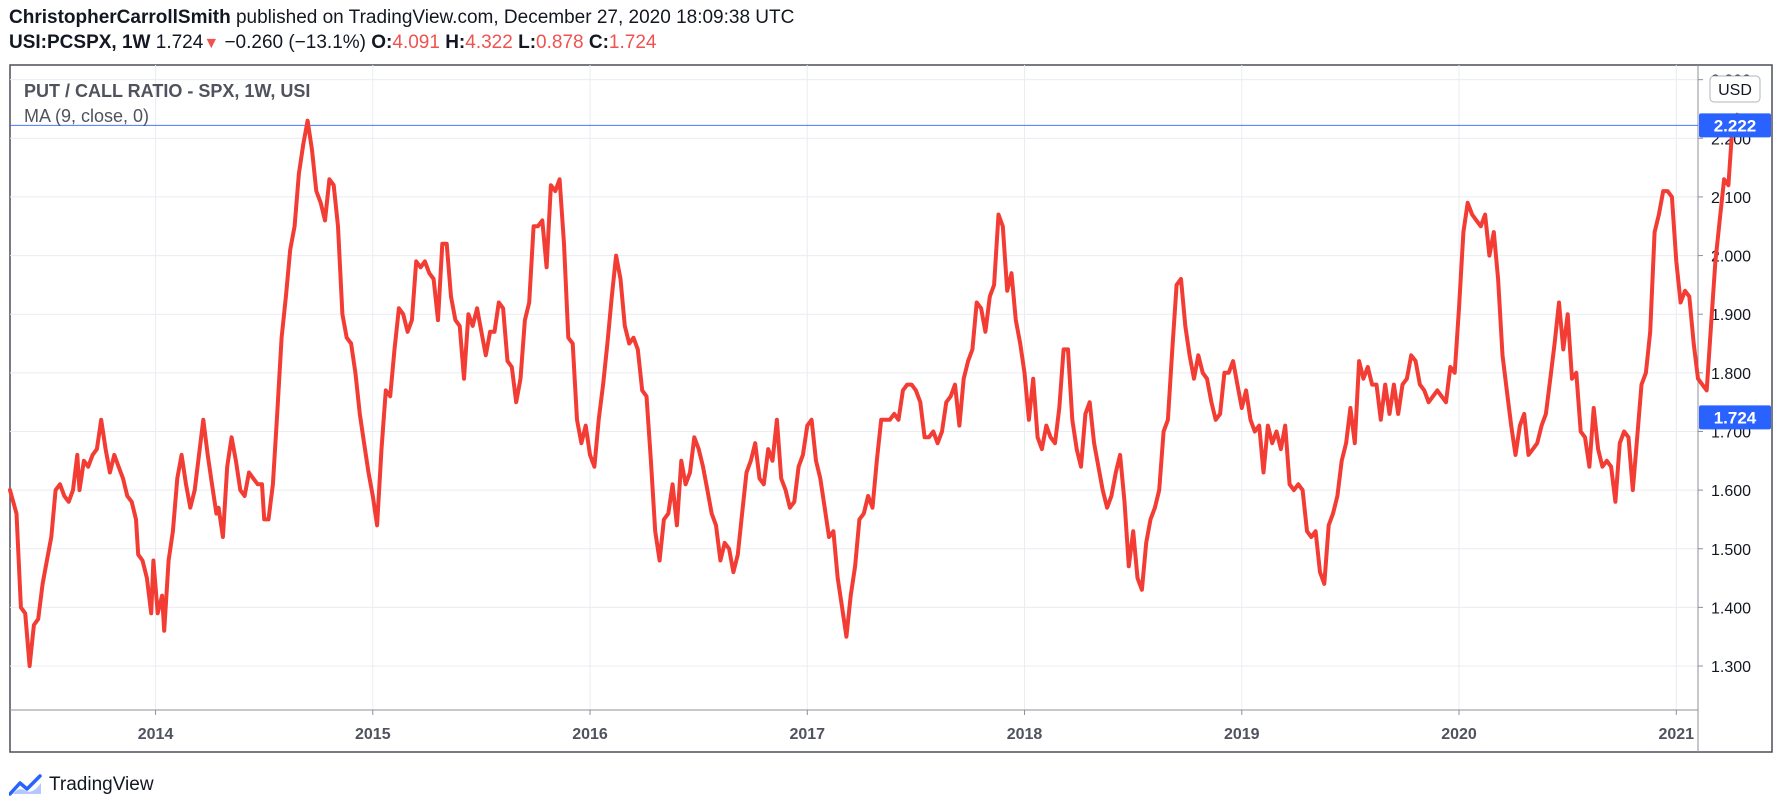  What do you see at coordinates (560, 42) in the screenshot?
I see `low-value: 0.878` at bounding box center [560, 42].